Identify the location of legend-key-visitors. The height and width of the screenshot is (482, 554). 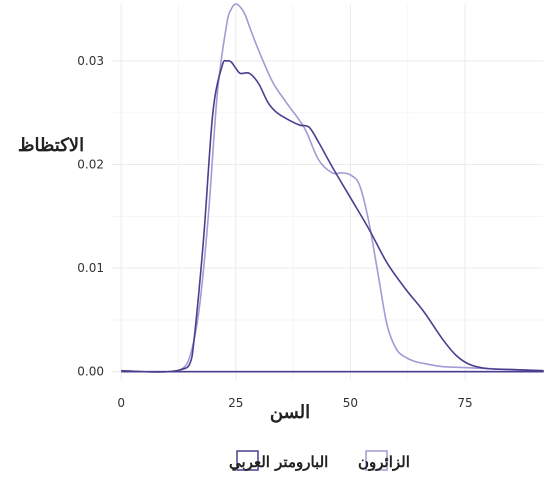
(376, 460).